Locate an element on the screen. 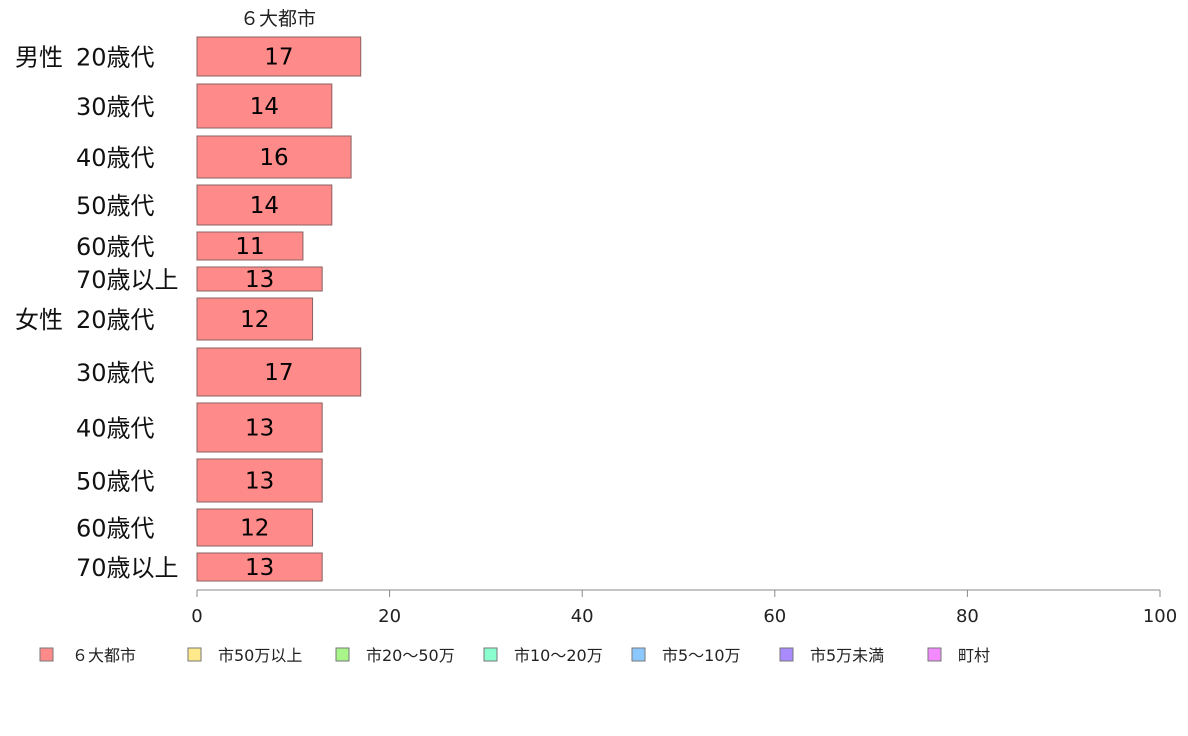 The width and height of the screenshot is (1188, 736). group-label: 女性 is located at coordinates (39, 320).